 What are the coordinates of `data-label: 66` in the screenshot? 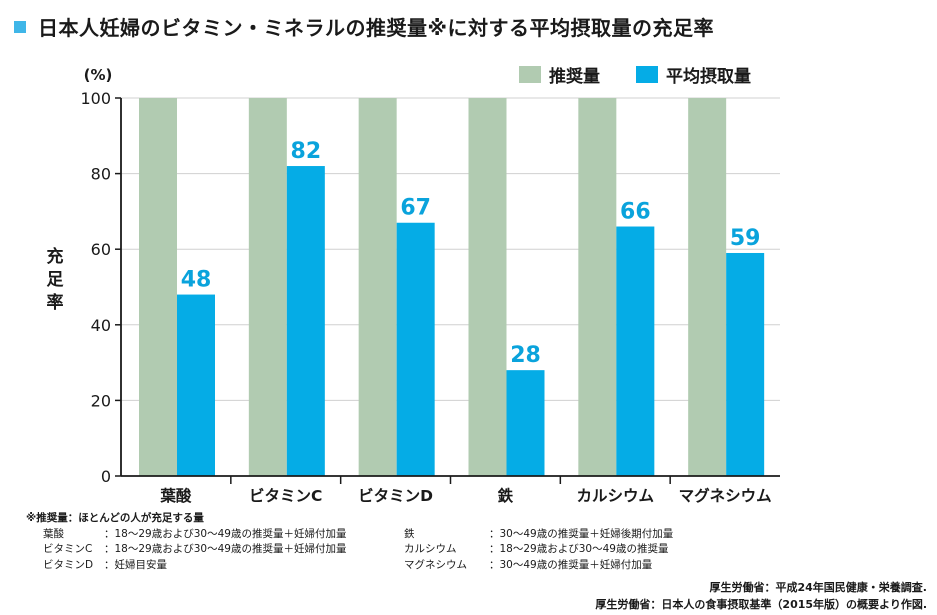 It's located at (635, 212).